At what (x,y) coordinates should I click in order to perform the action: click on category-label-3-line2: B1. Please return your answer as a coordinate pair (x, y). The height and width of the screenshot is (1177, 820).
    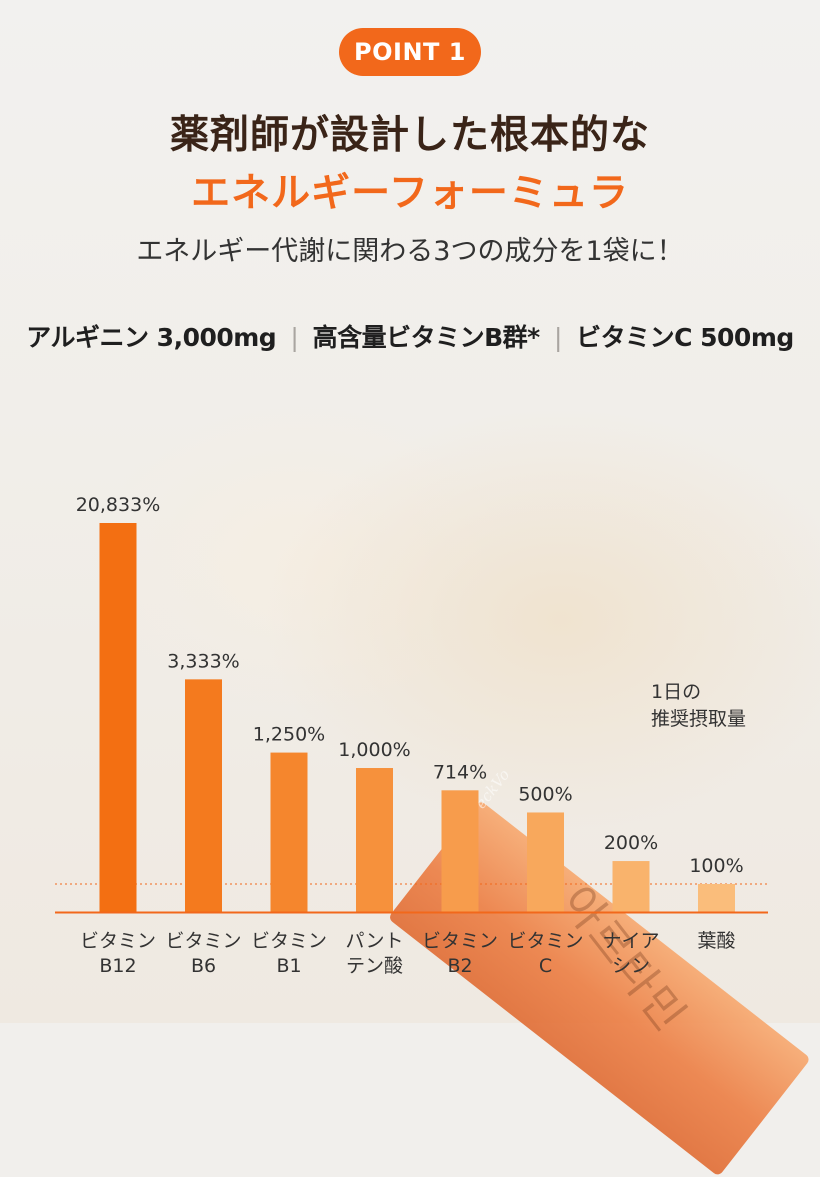
    Looking at the image, I should click on (288, 966).